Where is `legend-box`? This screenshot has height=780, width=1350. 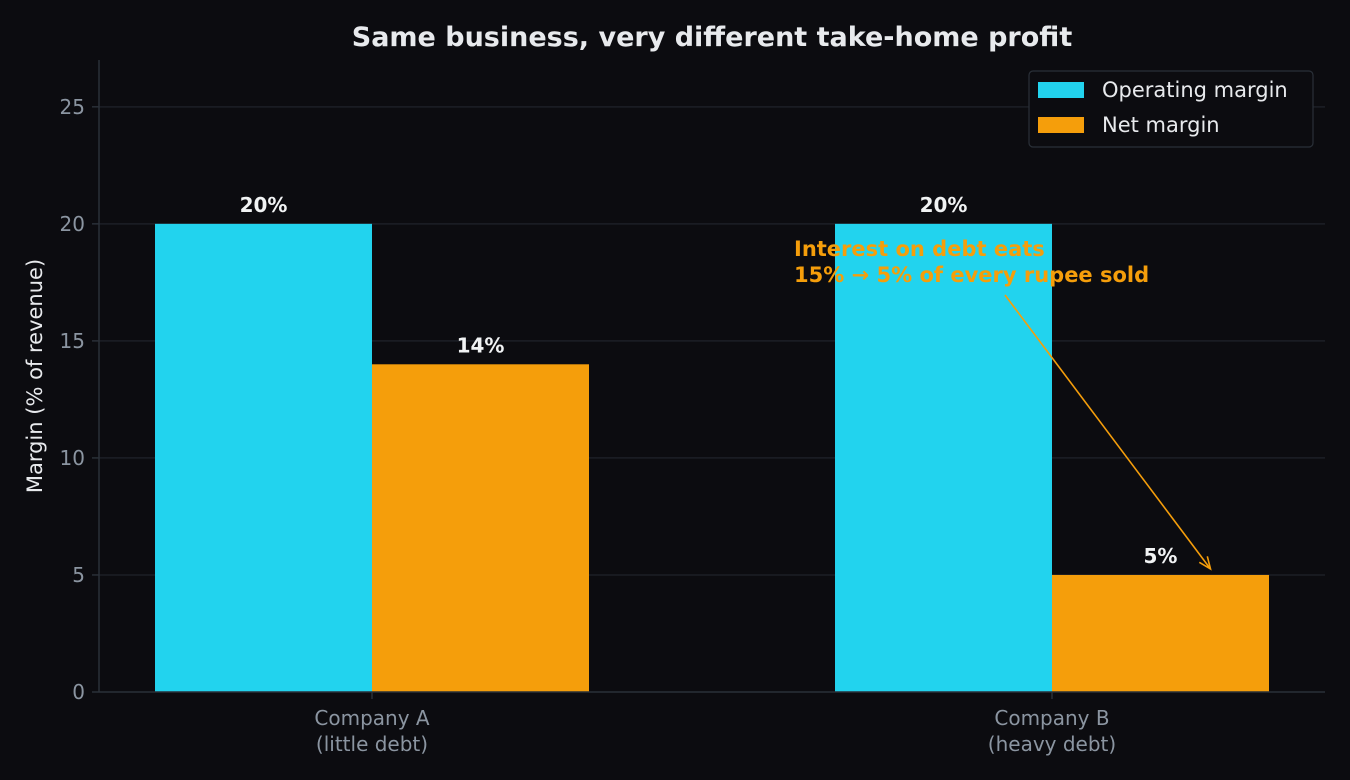 legend-box is located at coordinates (1171, 109).